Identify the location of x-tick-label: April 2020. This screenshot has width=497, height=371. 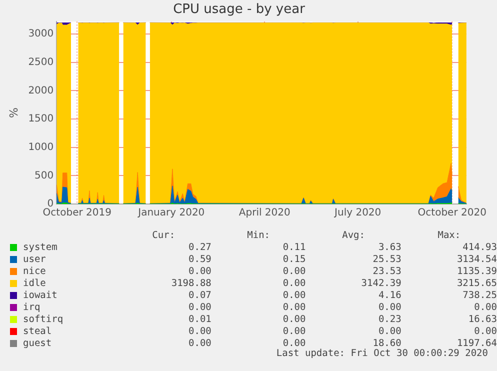
(264, 213).